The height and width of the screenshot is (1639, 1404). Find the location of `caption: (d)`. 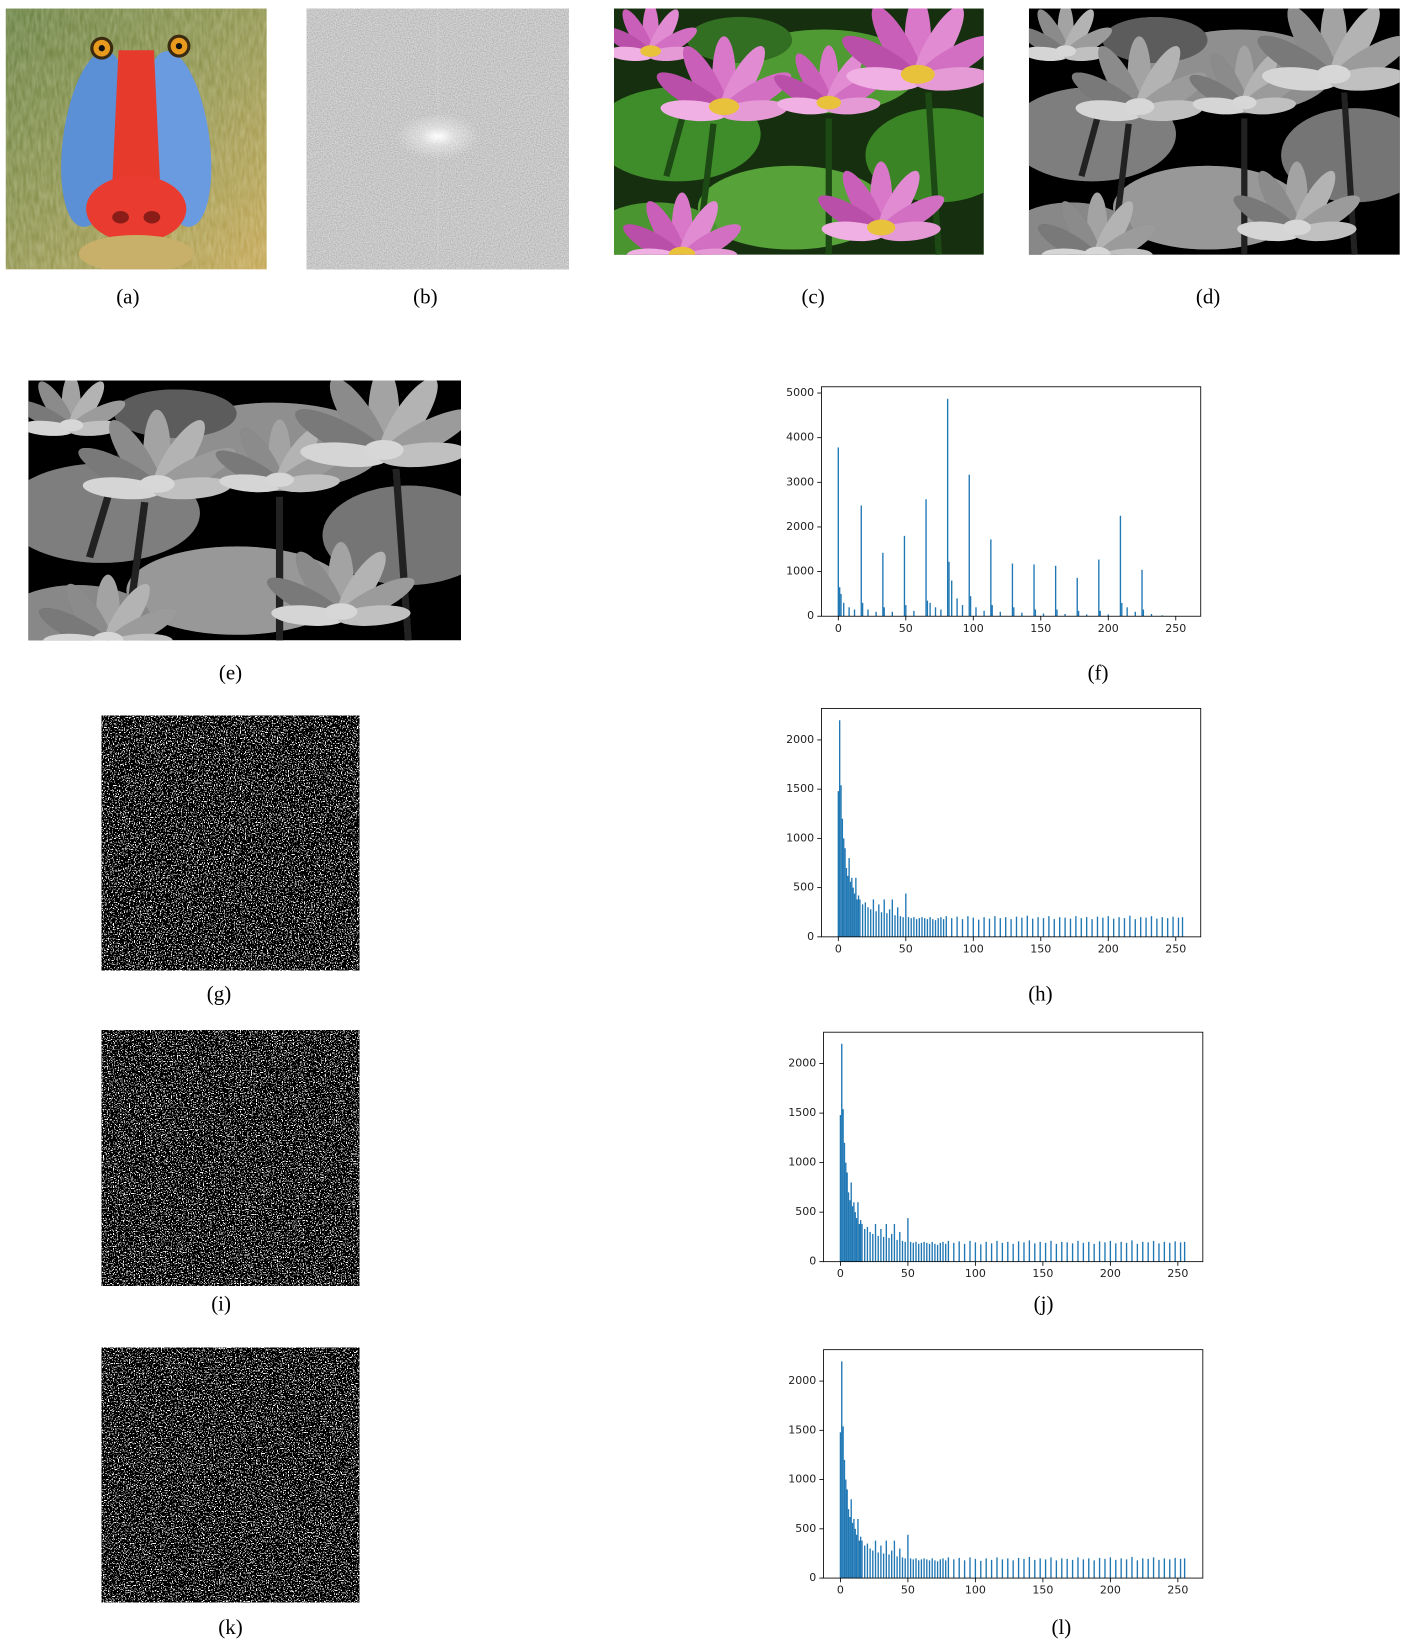

caption: (d) is located at coordinates (1208, 297).